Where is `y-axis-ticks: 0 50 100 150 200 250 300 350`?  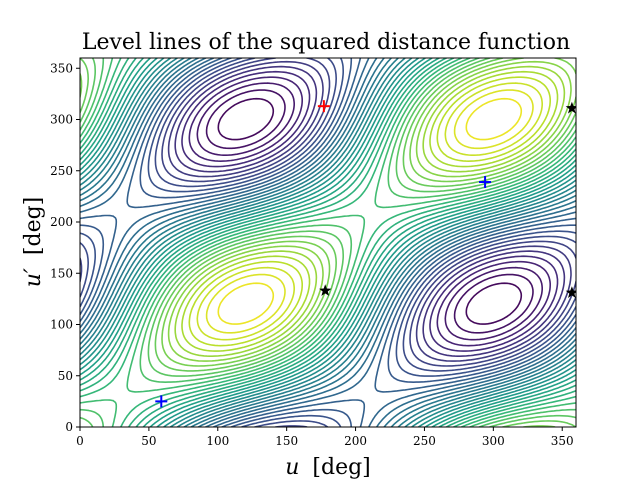
y-axis-ticks: 0 50 100 150 200 250 300 350 is located at coordinates (65, 247).